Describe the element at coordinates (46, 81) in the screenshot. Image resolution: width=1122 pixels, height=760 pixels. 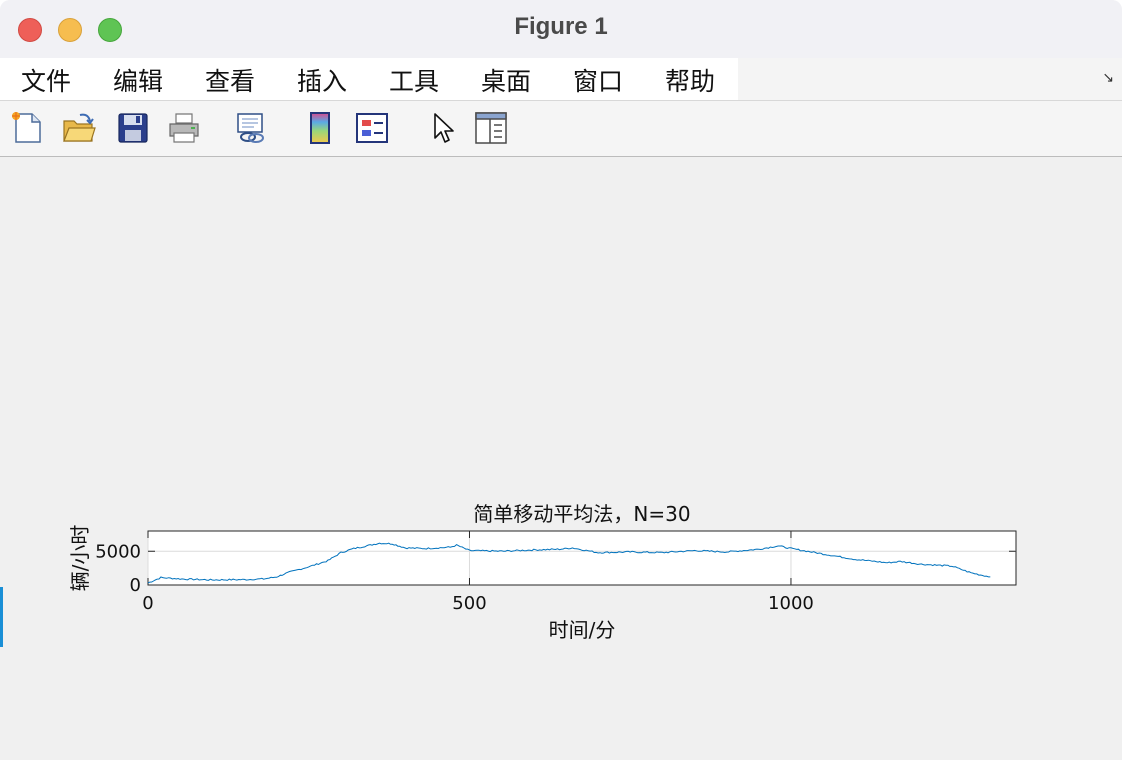
I see `menu-file: 文件` at that location.